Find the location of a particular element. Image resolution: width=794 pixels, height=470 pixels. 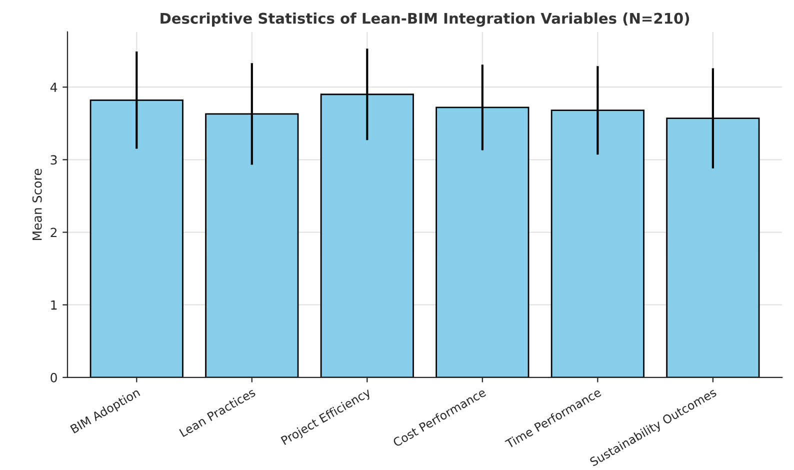

chart-title: Descriptive Statistics of Lean-BIM Integration Variables (N=210) is located at coordinates (425, 19).